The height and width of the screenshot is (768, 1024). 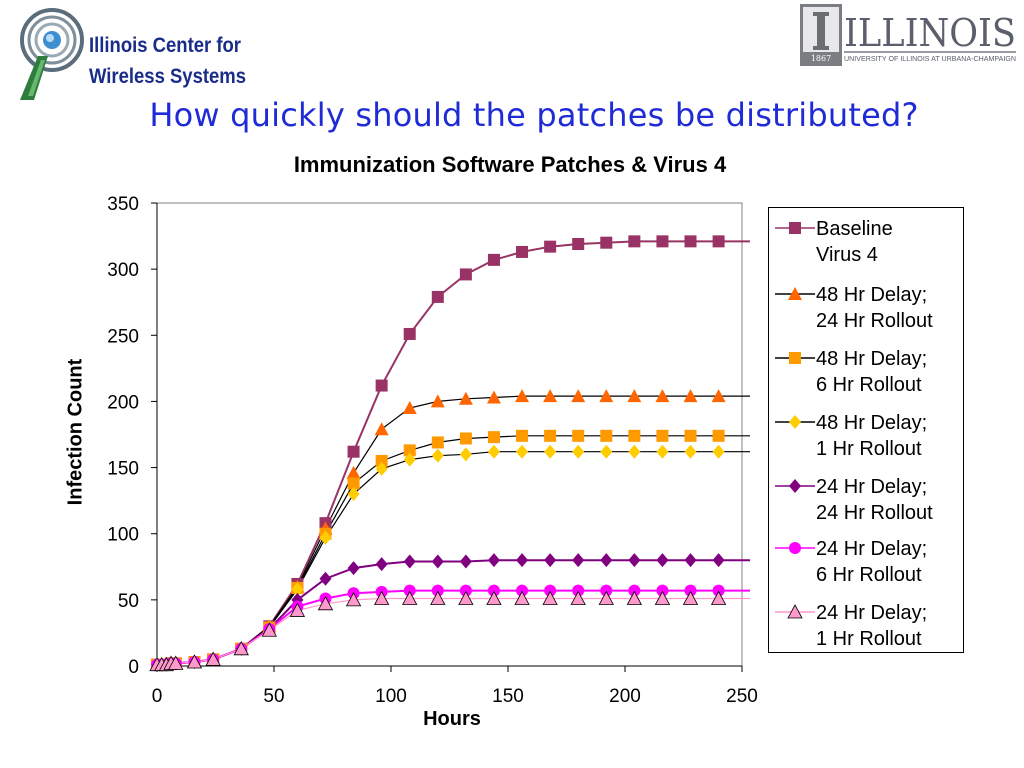 I want to click on legend-label: 48 Hr Delay; 1 Hr Rollout, so click(x=872, y=436).